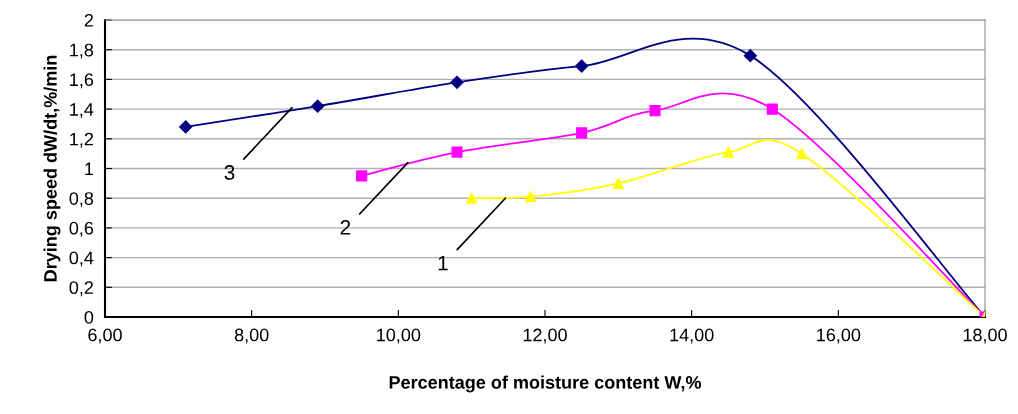 The image size is (1018, 414). Describe the element at coordinates (81, 140) in the screenshot. I see `y-tick-label: 1,2` at that location.